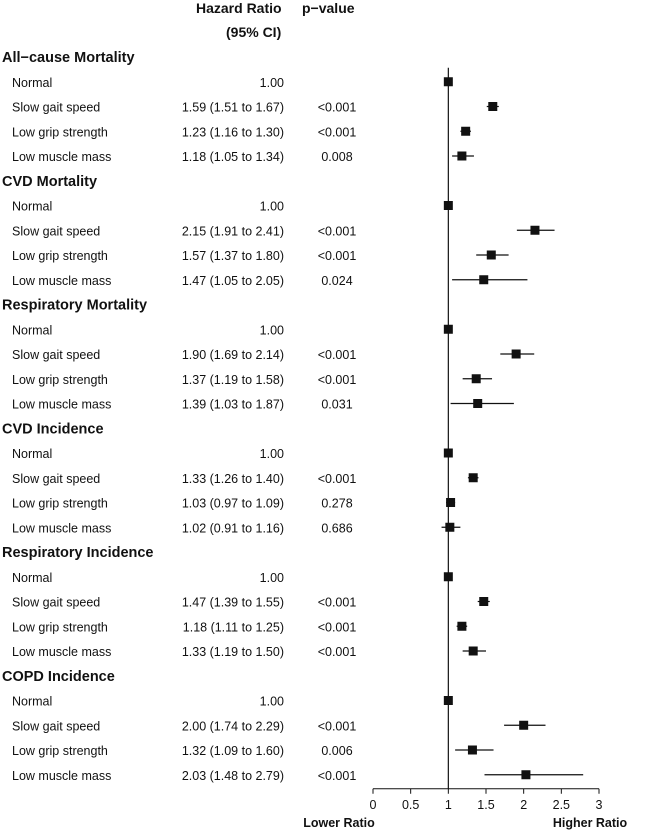  Describe the element at coordinates (233, 504) in the screenshot. I see `hazard-ratio-text: 1.03 (0.97 to 1.09)` at that location.